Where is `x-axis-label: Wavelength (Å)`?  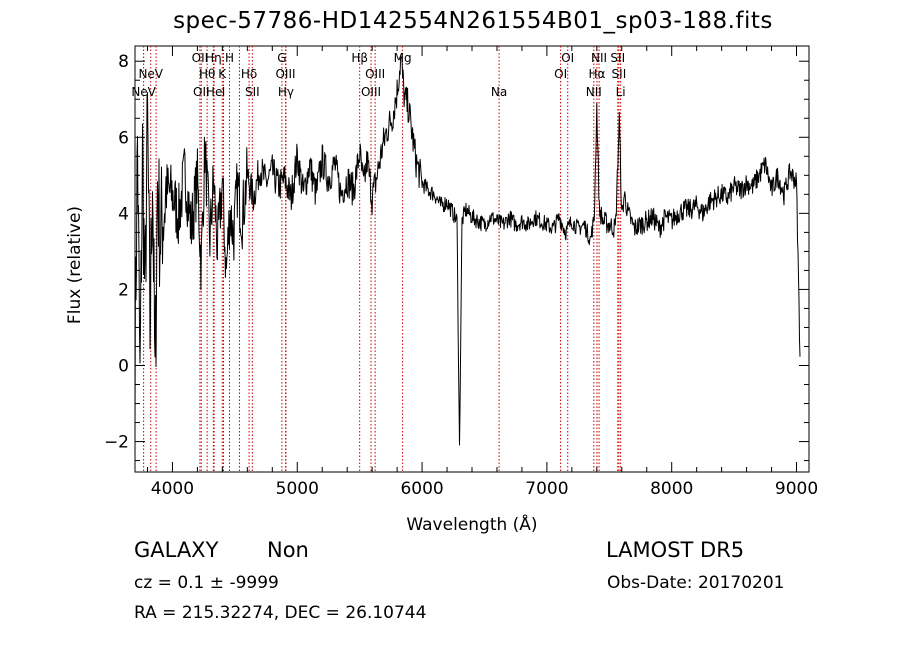 x-axis-label: Wavelength (Å) is located at coordinates (471, 524).